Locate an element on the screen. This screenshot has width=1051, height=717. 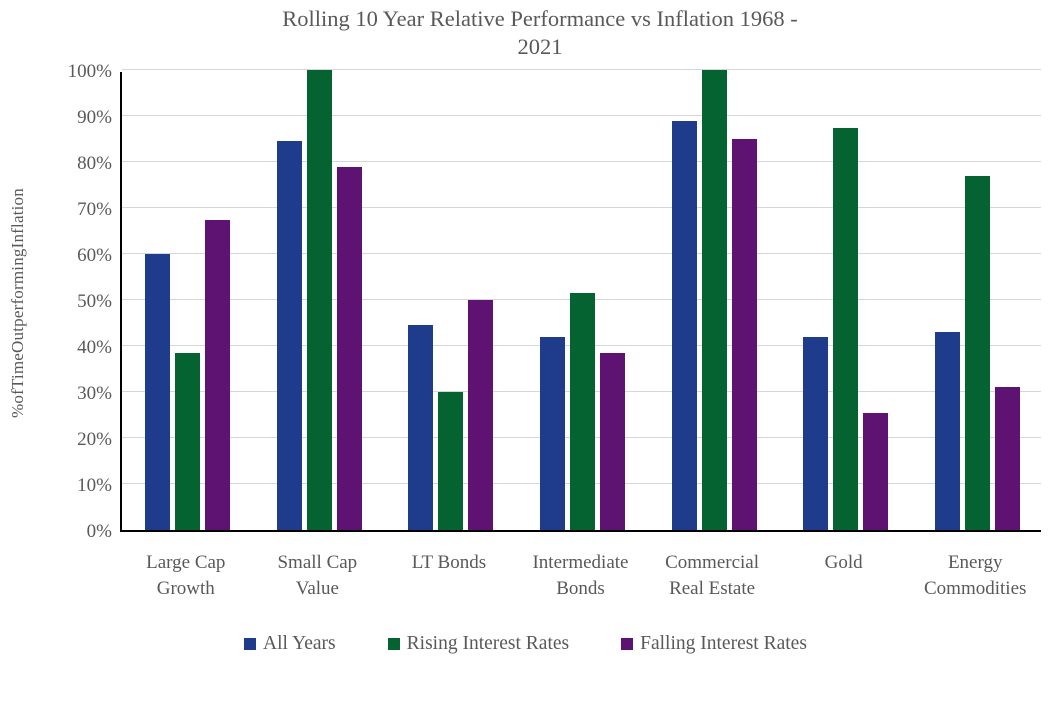
legend-label: All Years is located at coordinates (299, 643).